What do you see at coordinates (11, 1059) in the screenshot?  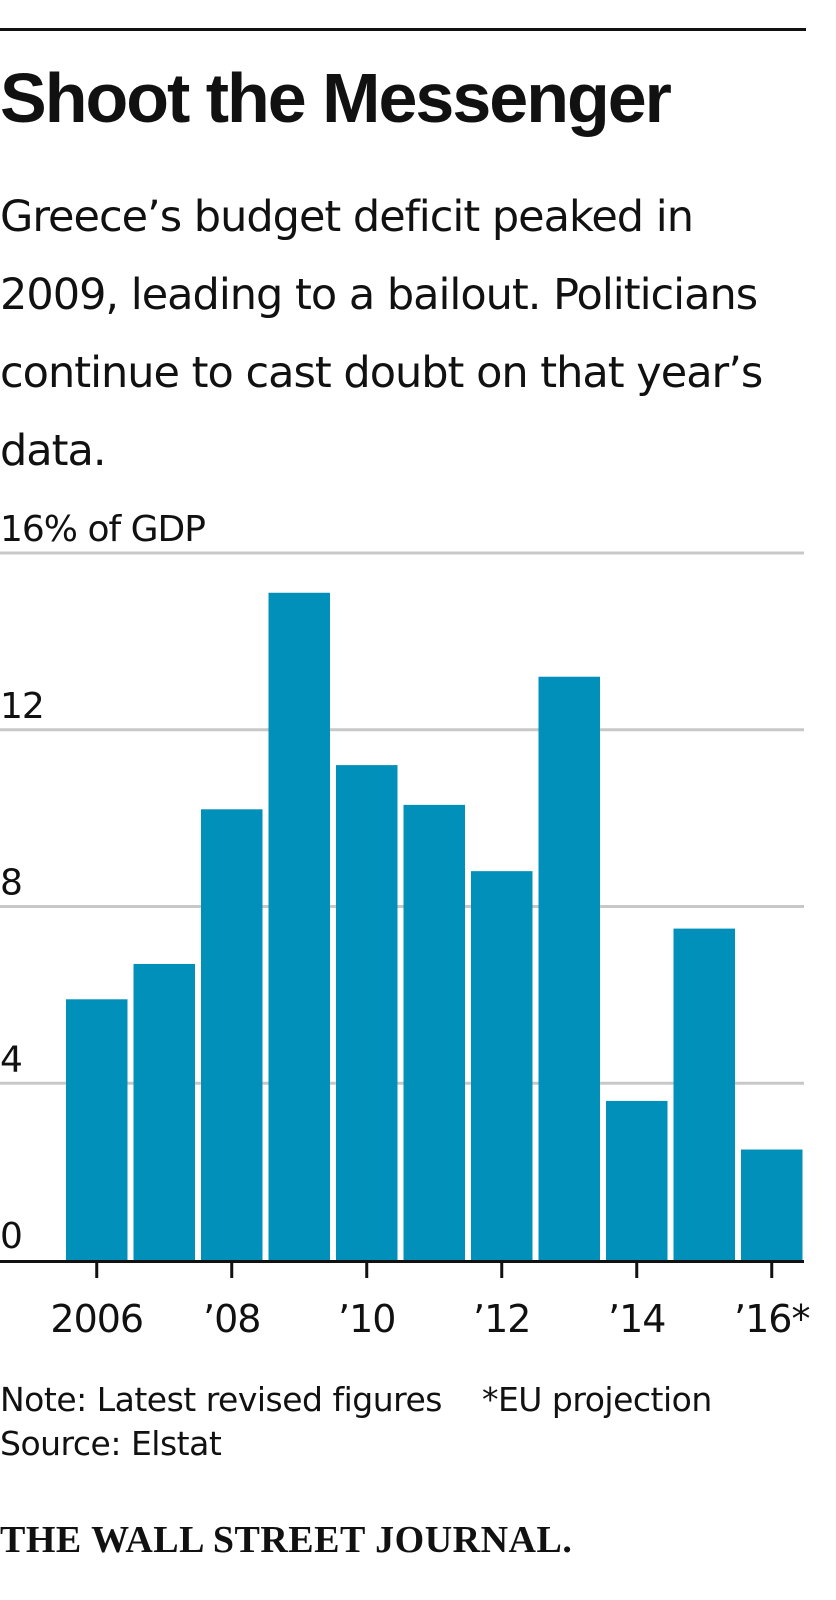 I see `y-tick-label: 4` at bounding box center [11, 1059].